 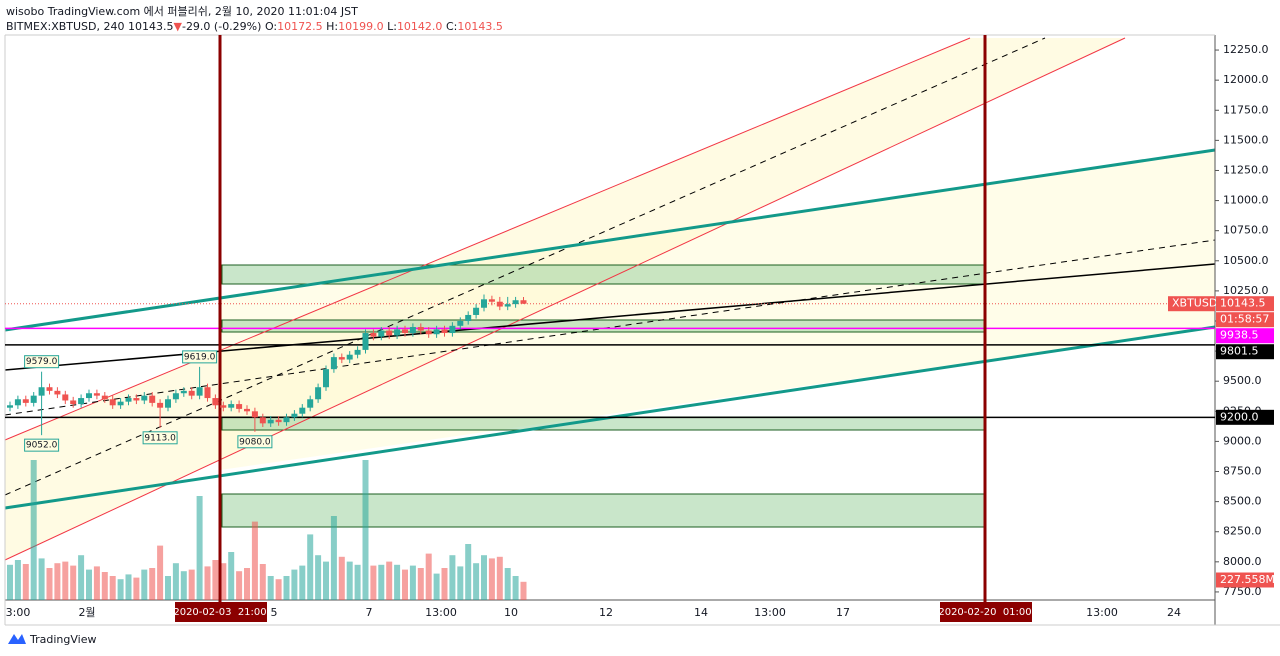 What do you see at coordinates (151, 26) in the screenshot?
I see `last: 10143.5` at bounding box center [151, 26].